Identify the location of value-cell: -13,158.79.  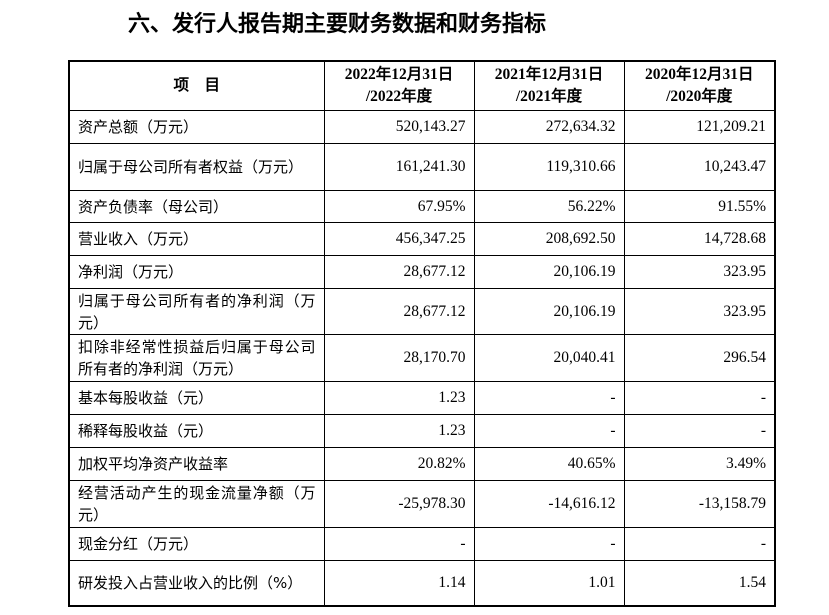
(699, 504).